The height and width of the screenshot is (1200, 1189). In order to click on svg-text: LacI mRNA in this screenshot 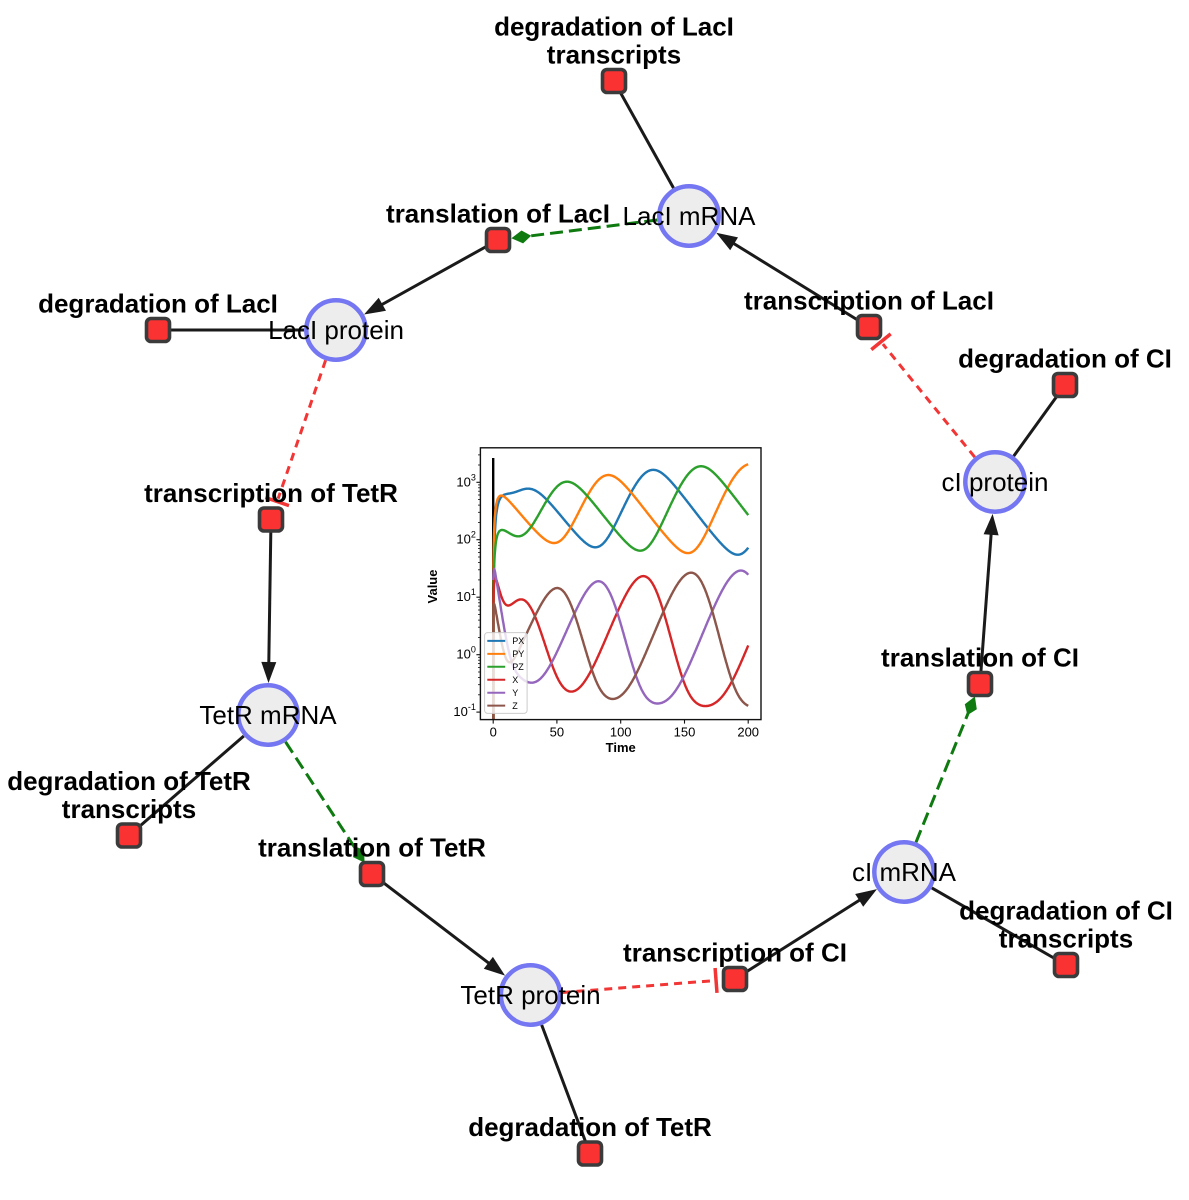, I will do `click(690, 216)`.